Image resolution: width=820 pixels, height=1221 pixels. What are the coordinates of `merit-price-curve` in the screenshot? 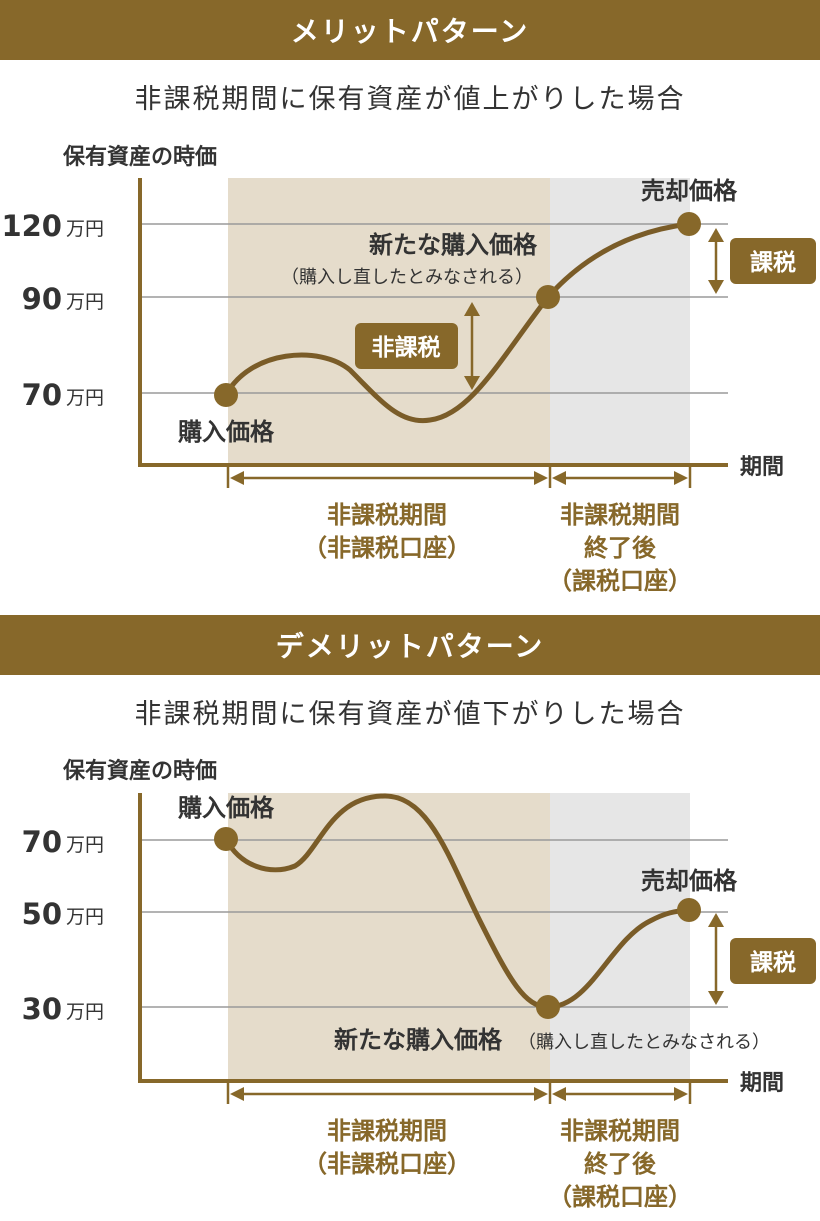 It's located at (457, 322).